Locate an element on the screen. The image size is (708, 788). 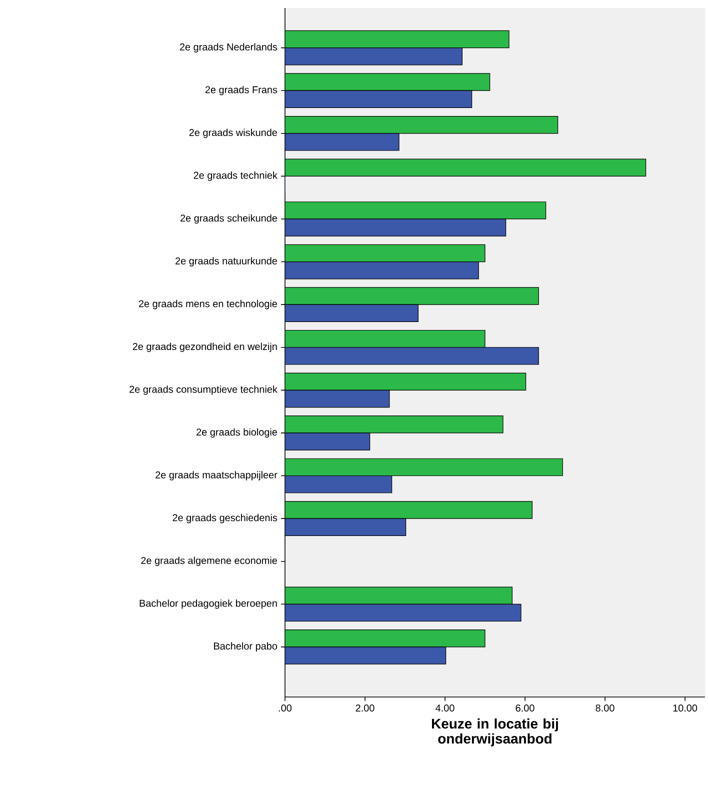
x-tick-label: 6.00 is located at coordinates (525, 708).